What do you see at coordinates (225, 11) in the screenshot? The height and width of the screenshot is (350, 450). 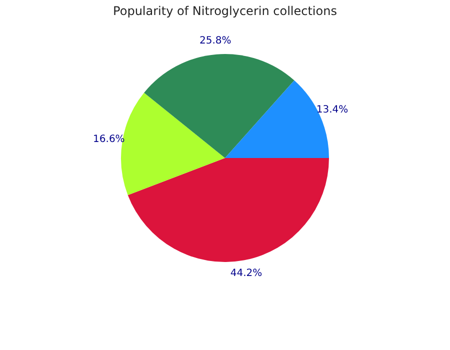 I see `chart-title: Popularity of Nitroglycerin collections` at bounding box center [225, 11].